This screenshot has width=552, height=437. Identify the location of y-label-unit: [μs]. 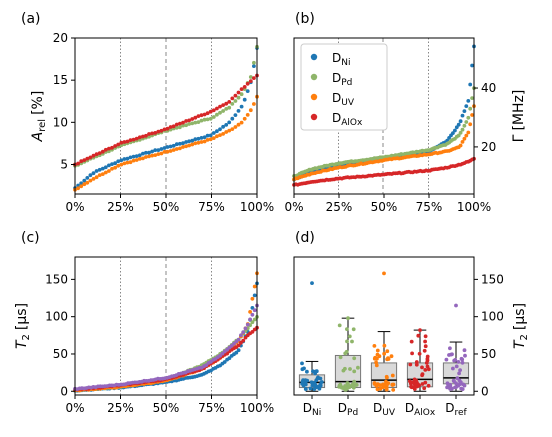
(22, 316).